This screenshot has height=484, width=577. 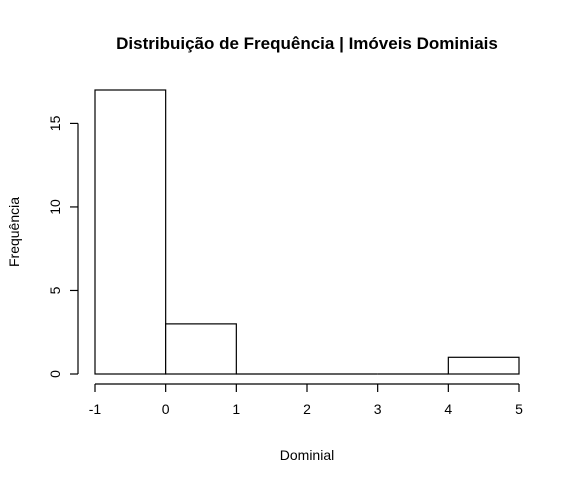 What do you see at coordinates (55, 290) in the screenshot?
I see `y-tick-label: 5` at bounding box center [55, 290].